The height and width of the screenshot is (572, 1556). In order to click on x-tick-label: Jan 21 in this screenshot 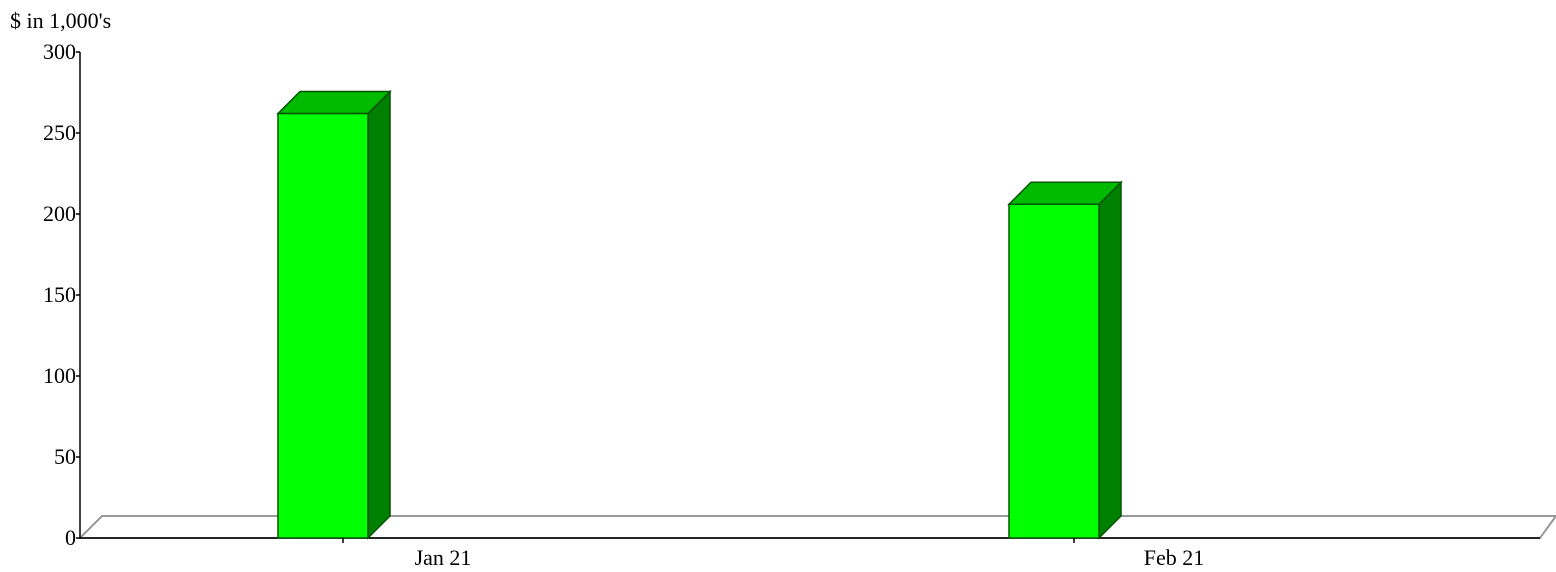, I will do `click(443, 557)`.